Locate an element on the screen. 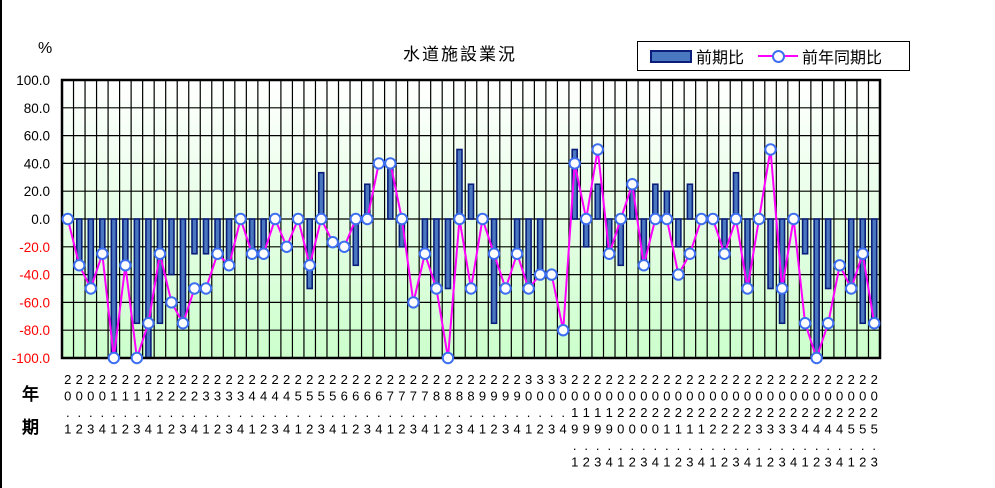 Image resolution: width=995 pixels, height=488 pixels. y-tick-label: 40.0 is located at coordinates (37, 163).